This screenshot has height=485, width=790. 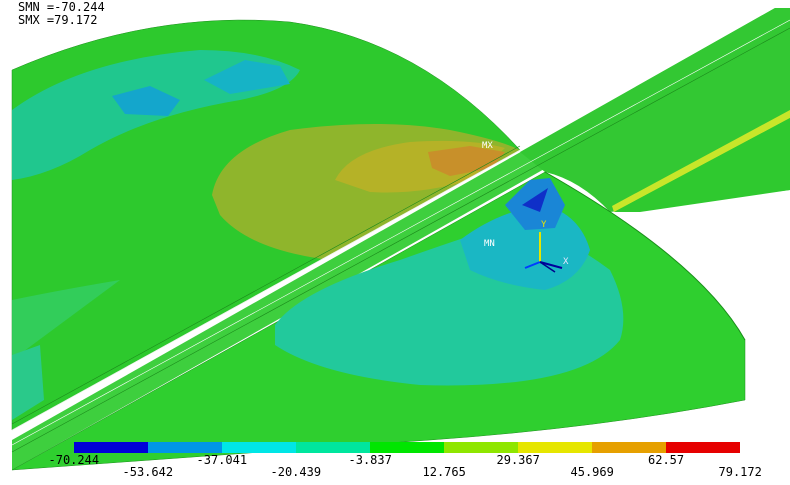 What do you see at coordinates (645, 256) in the screenshot?
I see `lower-skin-outline` at bounding box center [645, 256].